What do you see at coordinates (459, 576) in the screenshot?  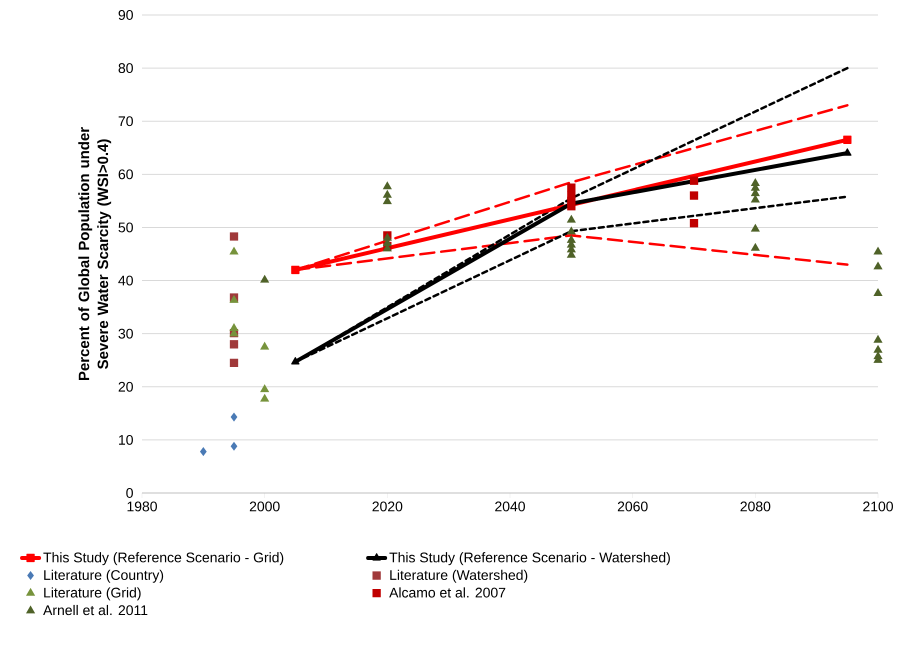 I see `legend-label: Literature (Watershed)` at bounding box center [459, 576].